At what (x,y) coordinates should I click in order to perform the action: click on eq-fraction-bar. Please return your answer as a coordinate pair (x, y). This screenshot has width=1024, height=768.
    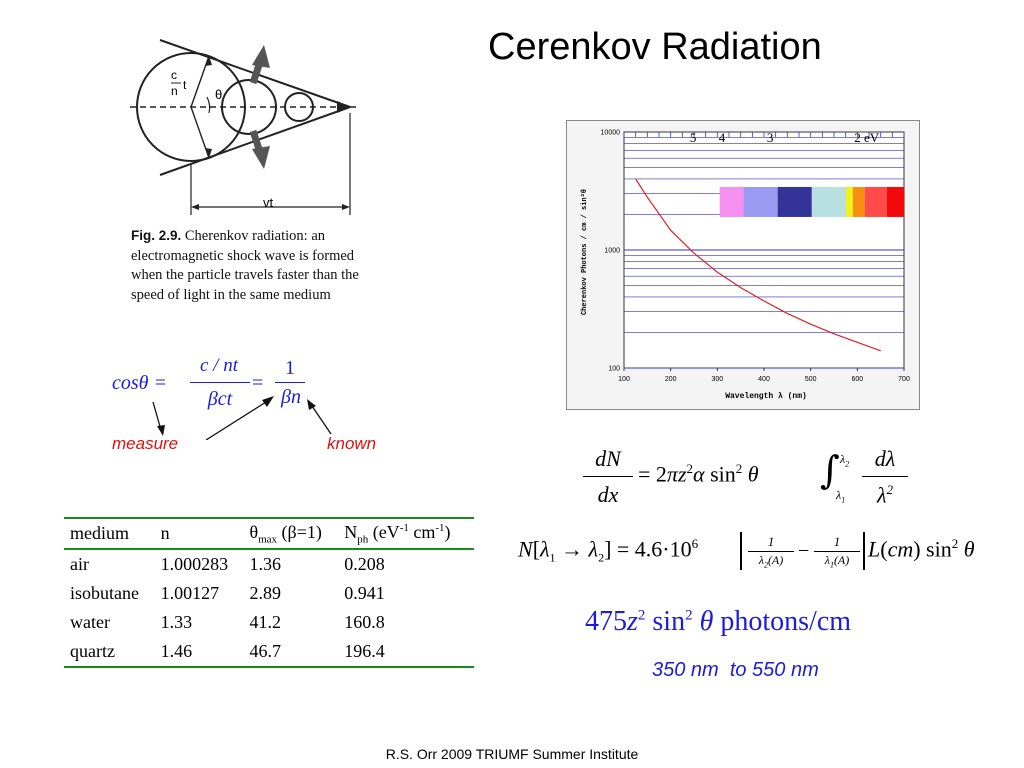
    Looking at the image, I should click on (608, 476).